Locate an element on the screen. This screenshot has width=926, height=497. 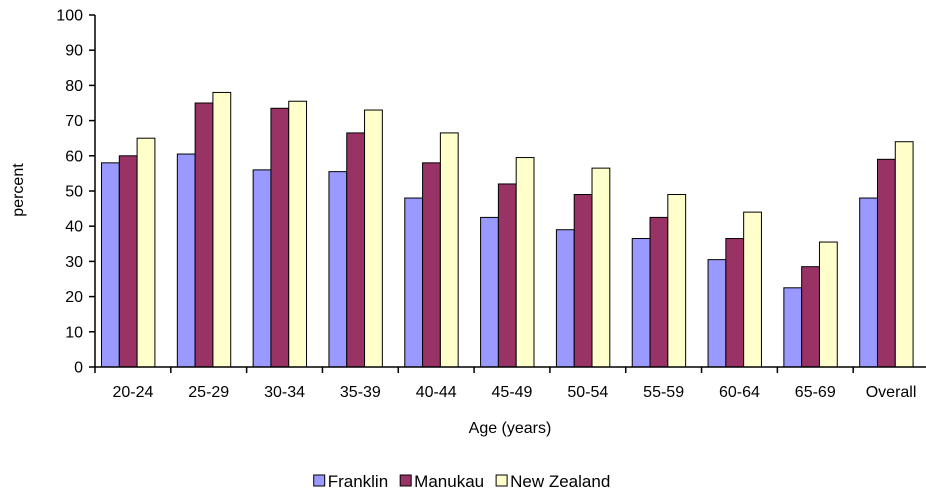
y-tick-label: 70 is located at coordinates (74, 121).